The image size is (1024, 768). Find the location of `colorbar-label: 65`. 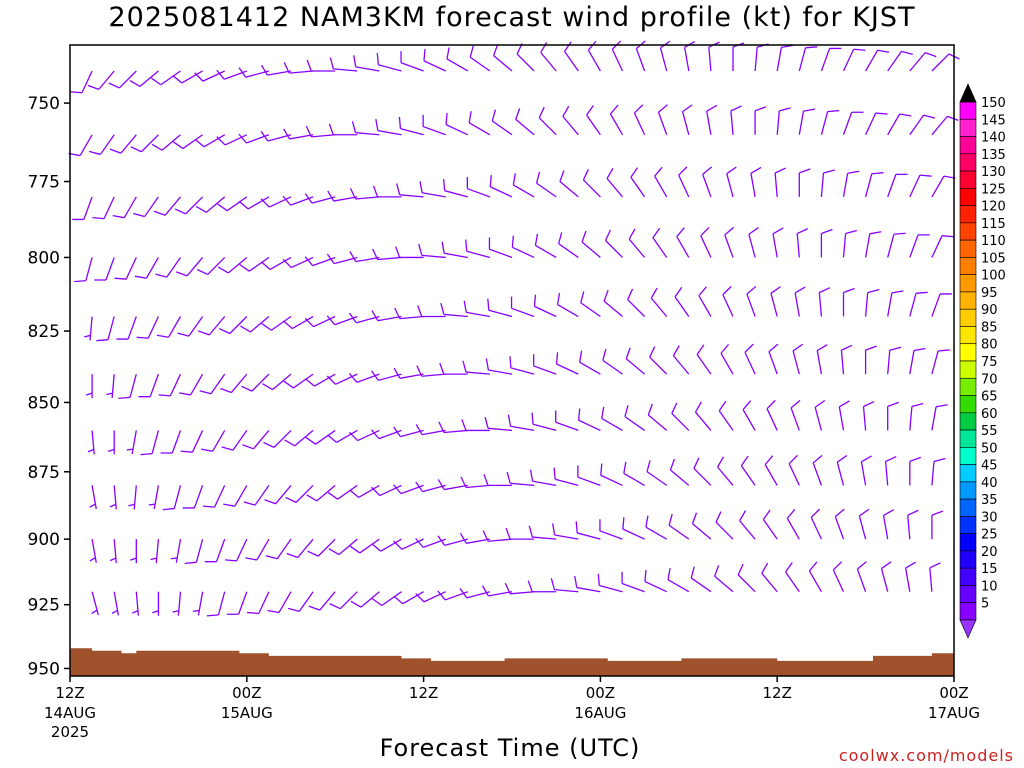

colorbar-label: 65 is located at coordinates (989, 397).